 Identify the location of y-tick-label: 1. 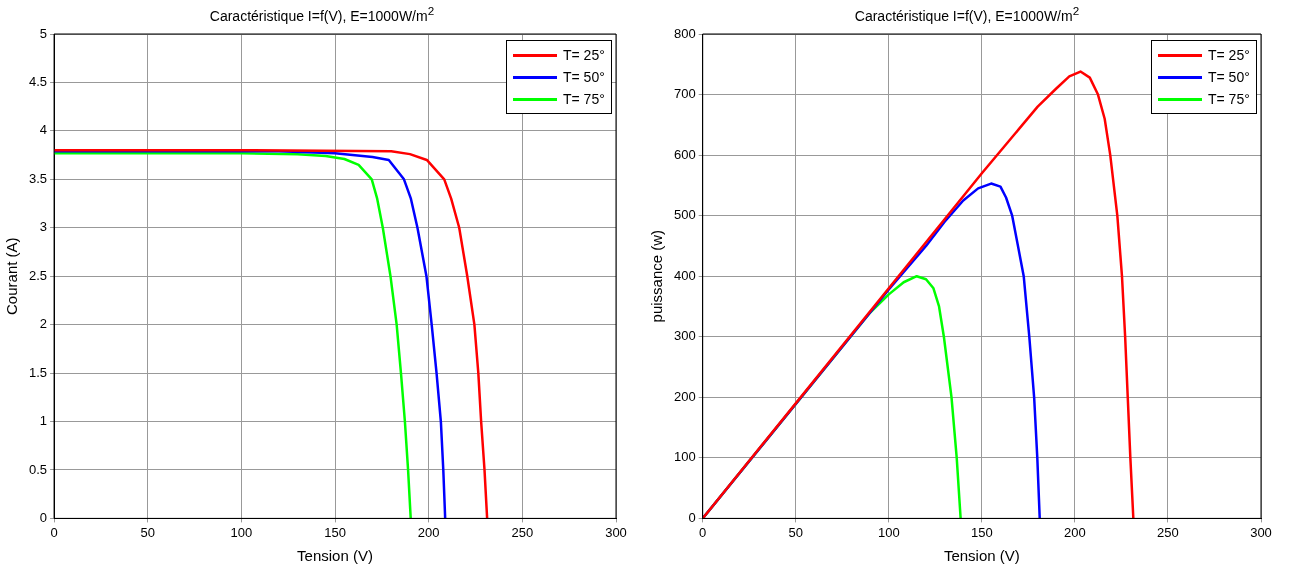
(43, 421).